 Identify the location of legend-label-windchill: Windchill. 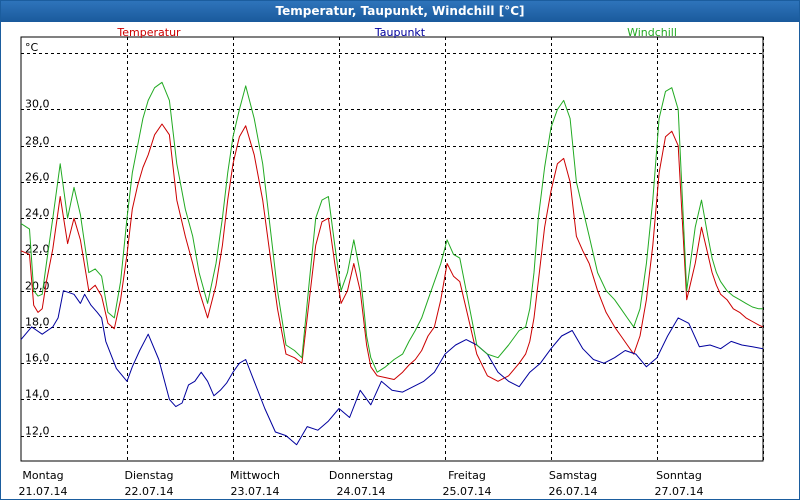
(652, 32).